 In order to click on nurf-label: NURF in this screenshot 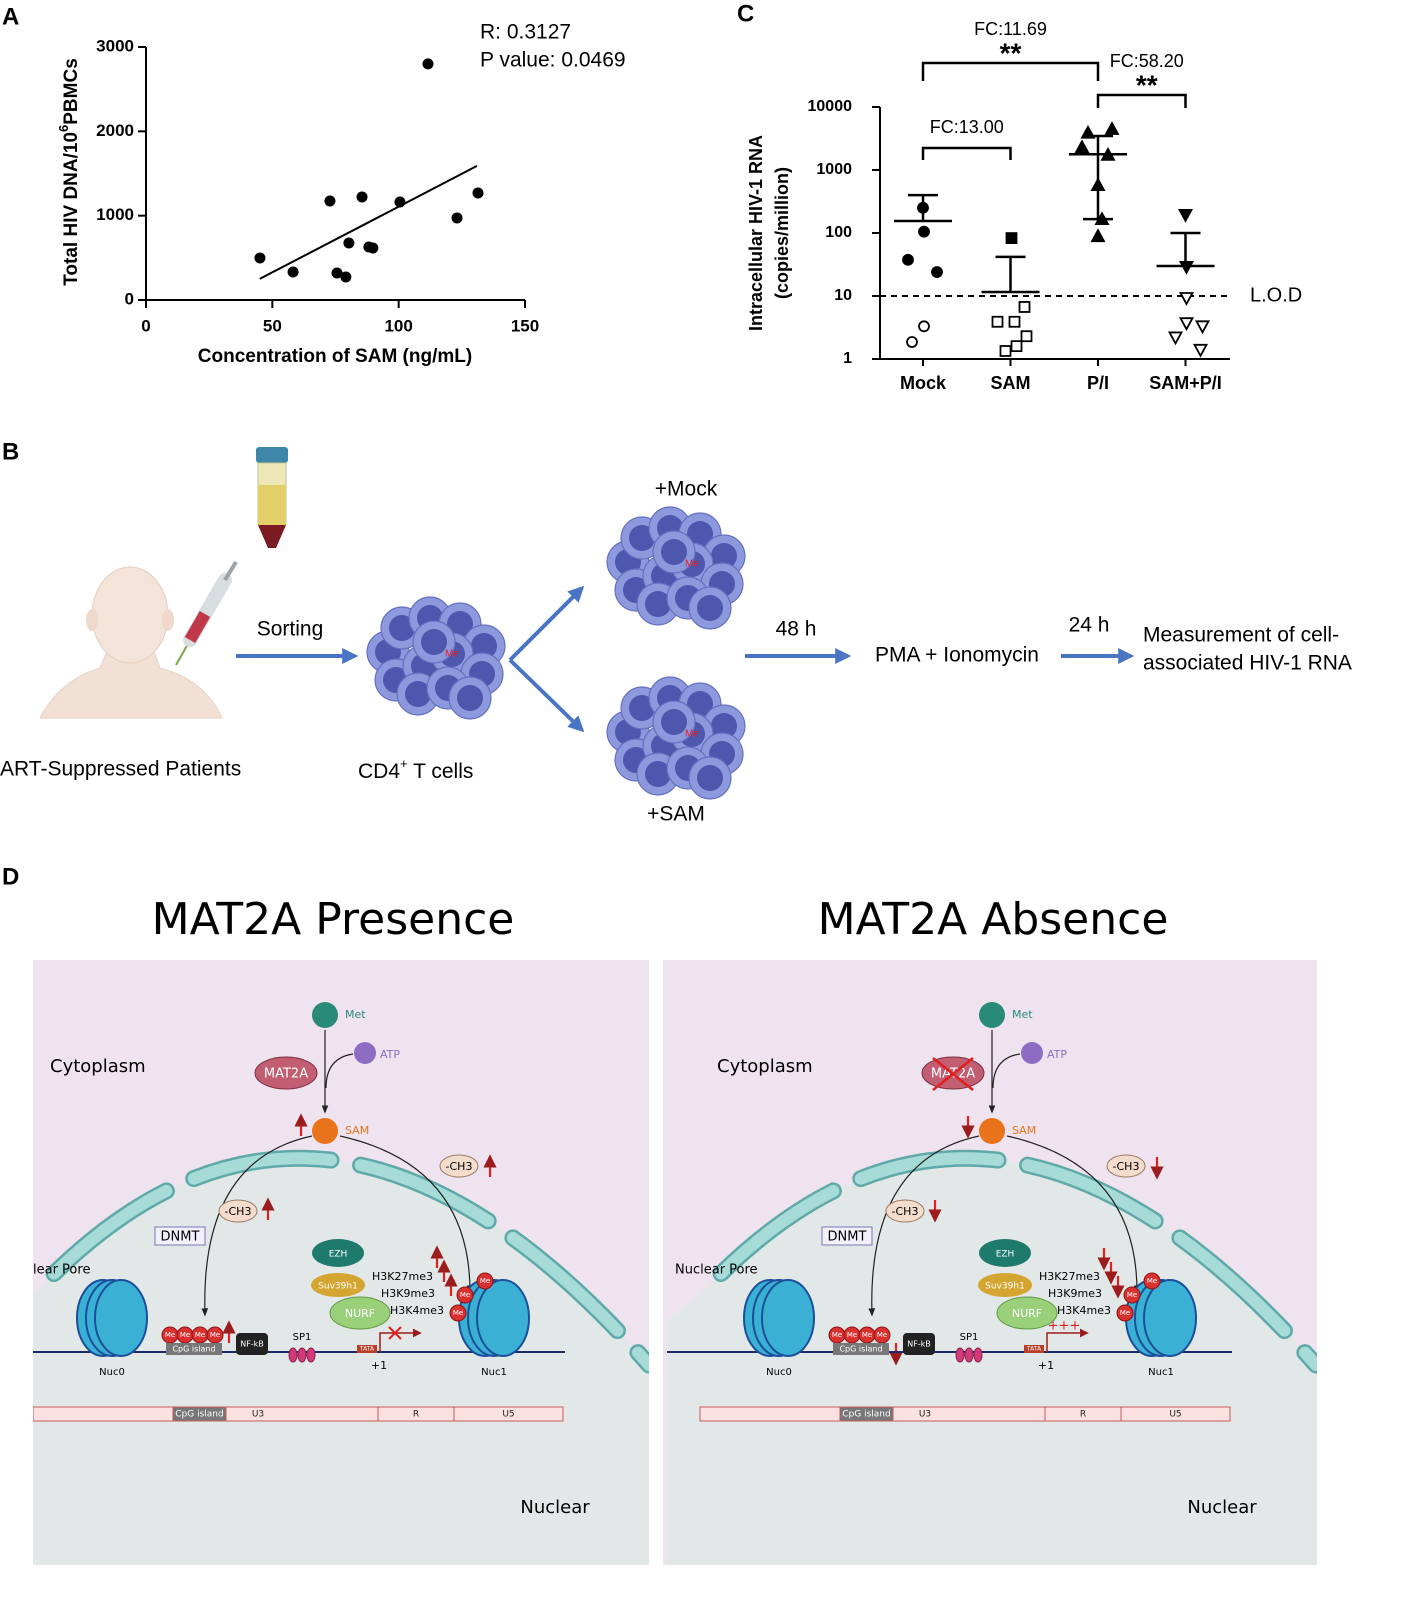, I will do `click(1027, 1313)`.